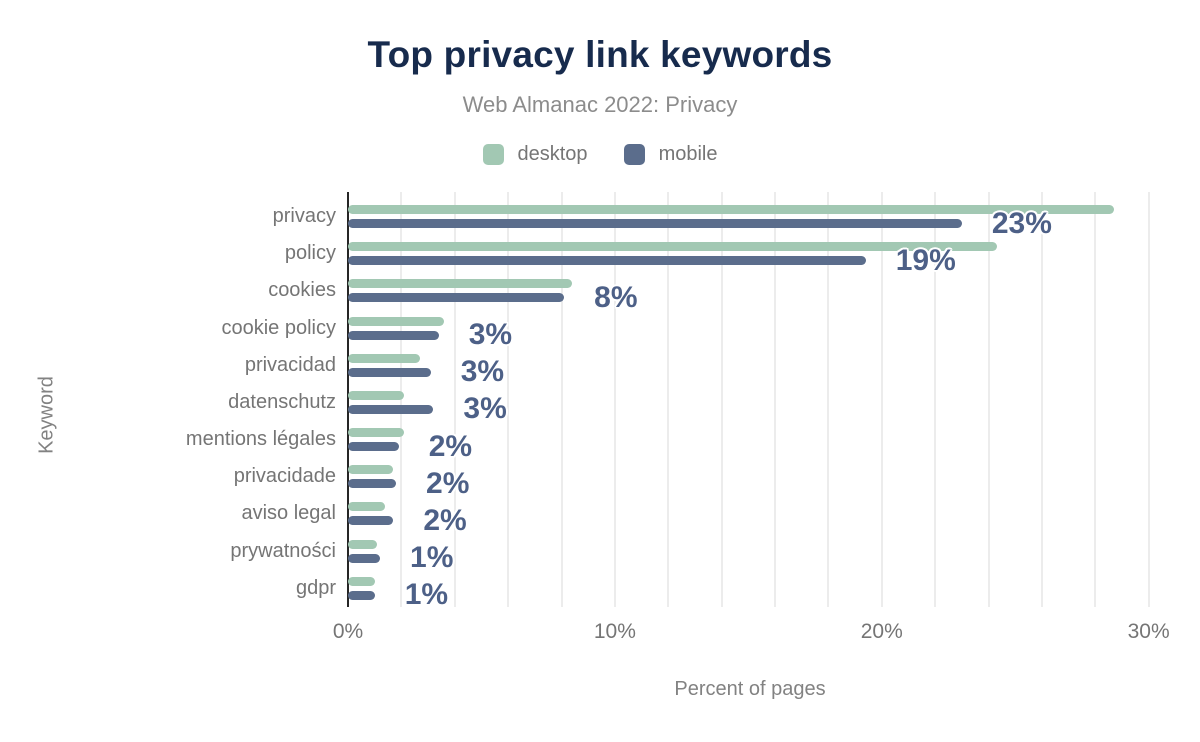 The height and width of the screenshot is (742, 1200). Describe the element at coordinates (634, 154) in the screenshot. I see `mobile-swatch-icon` at that location.